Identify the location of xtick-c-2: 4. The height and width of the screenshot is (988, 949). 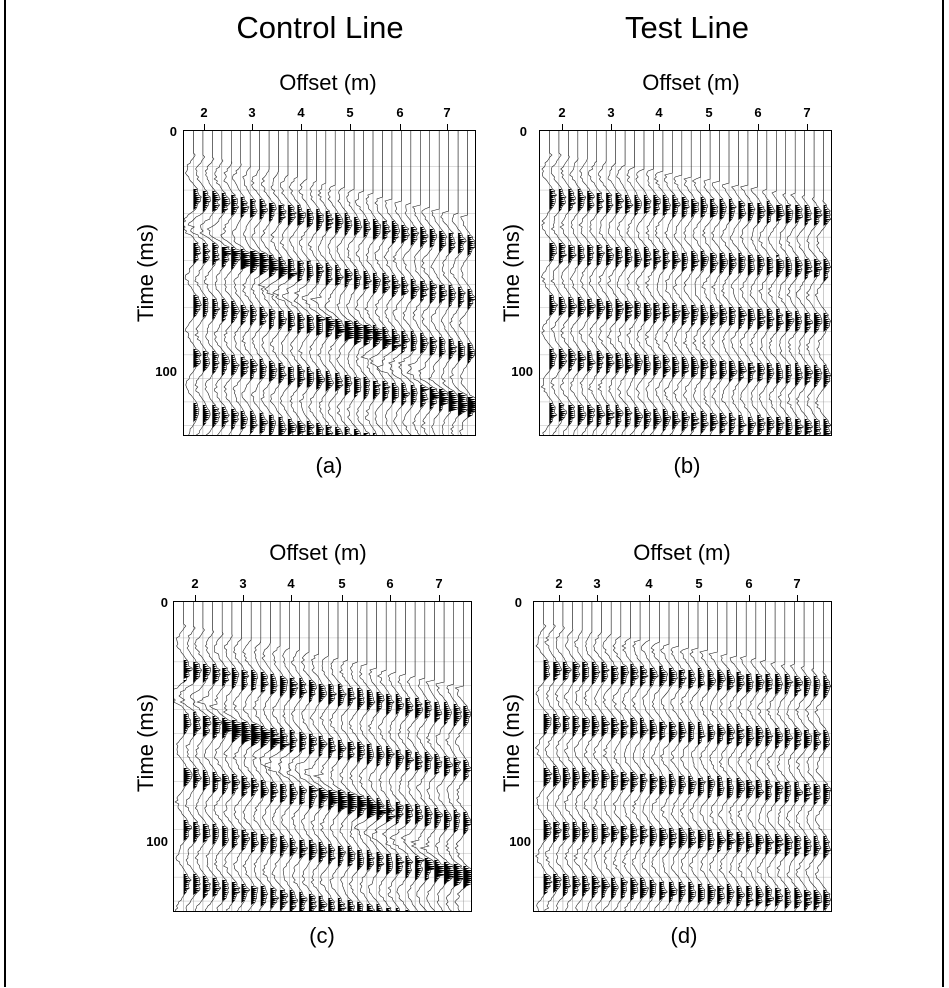
(291, 583).